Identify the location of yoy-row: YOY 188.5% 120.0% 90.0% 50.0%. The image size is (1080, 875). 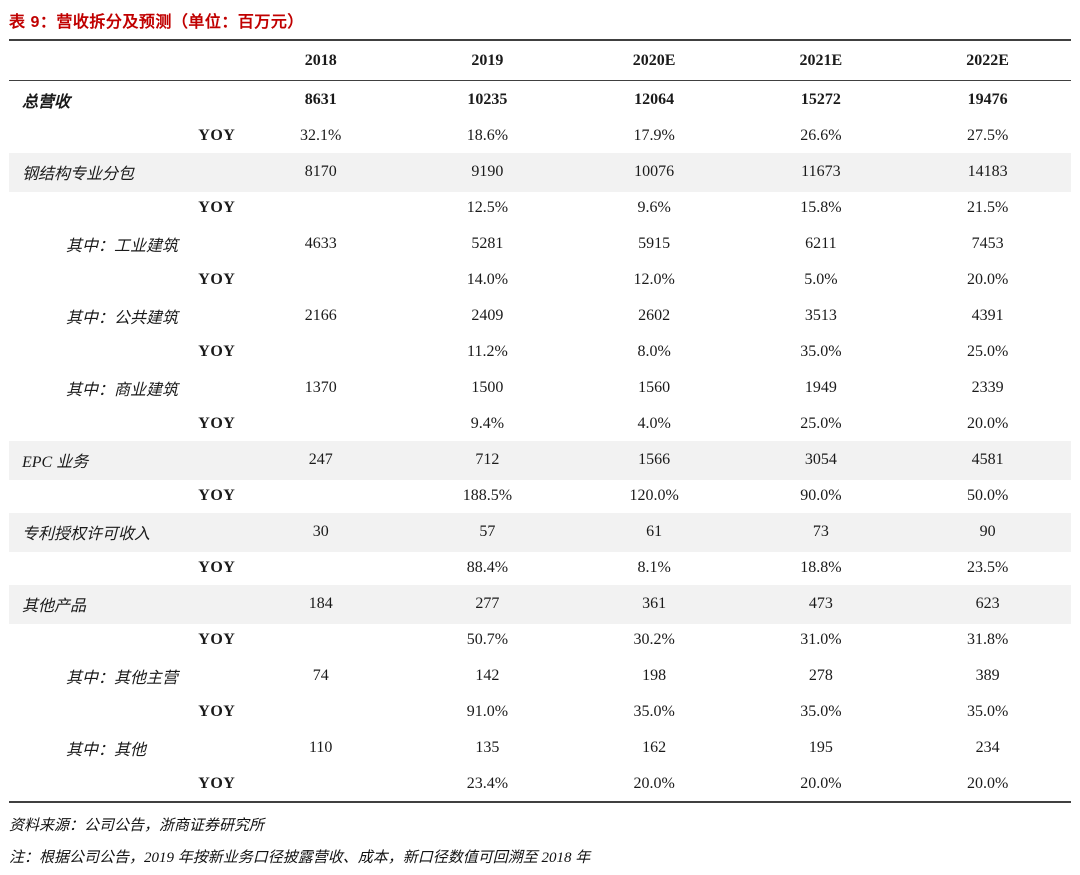
(540, 496).